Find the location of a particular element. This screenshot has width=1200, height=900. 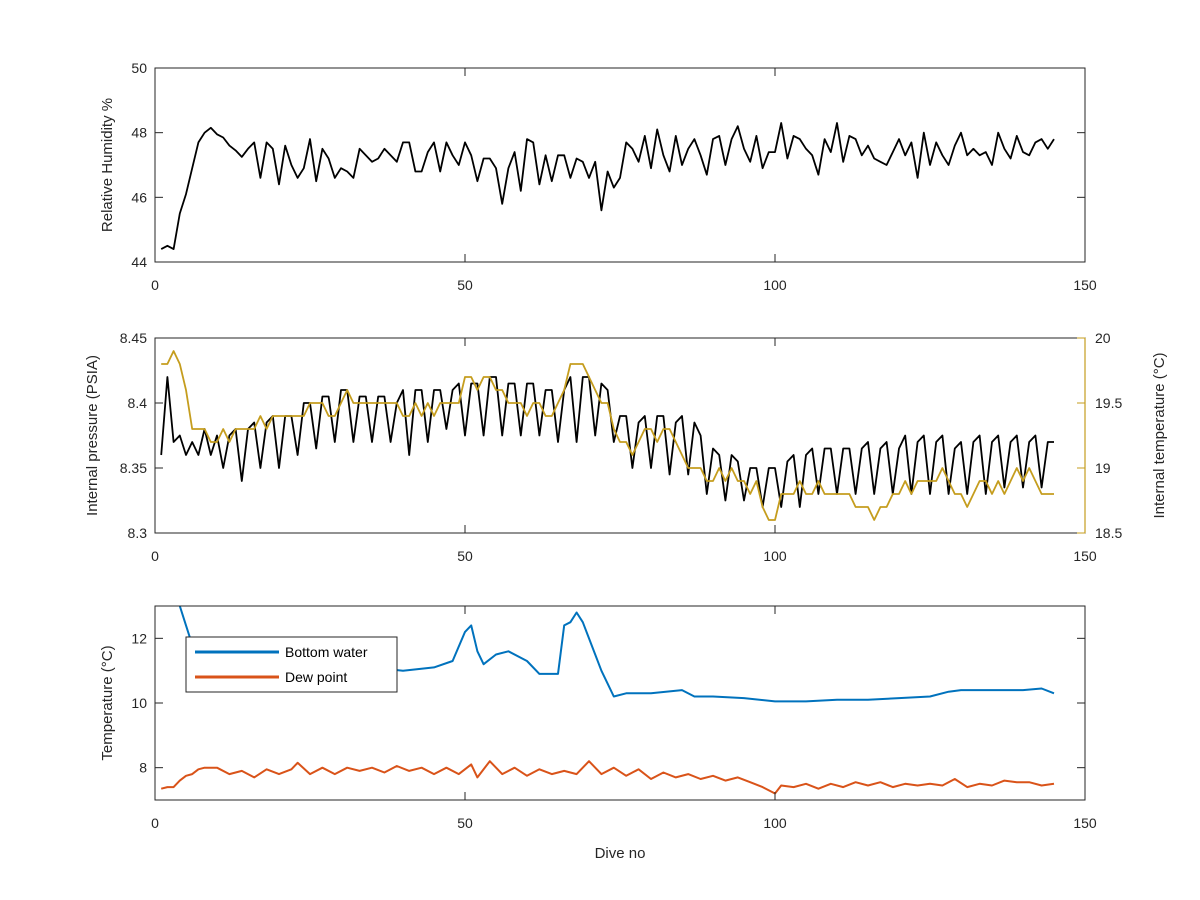

y-tick-label: 50 is located at coordinates (139, 68).